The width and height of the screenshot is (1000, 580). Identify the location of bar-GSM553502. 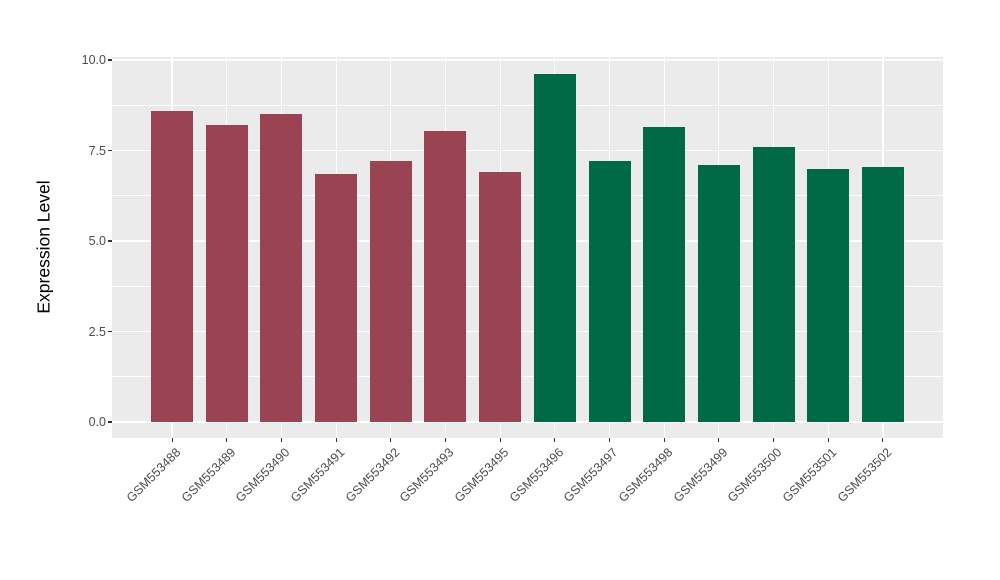
(882, 294).